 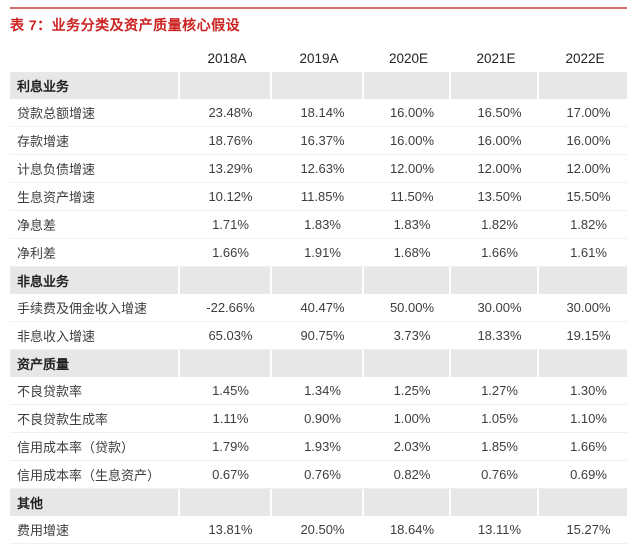 I want to click on table-row: 贷款总额增速 23.48% 18.14% 16.00% 16.50% 17.00%, so click(x=318, y=113).